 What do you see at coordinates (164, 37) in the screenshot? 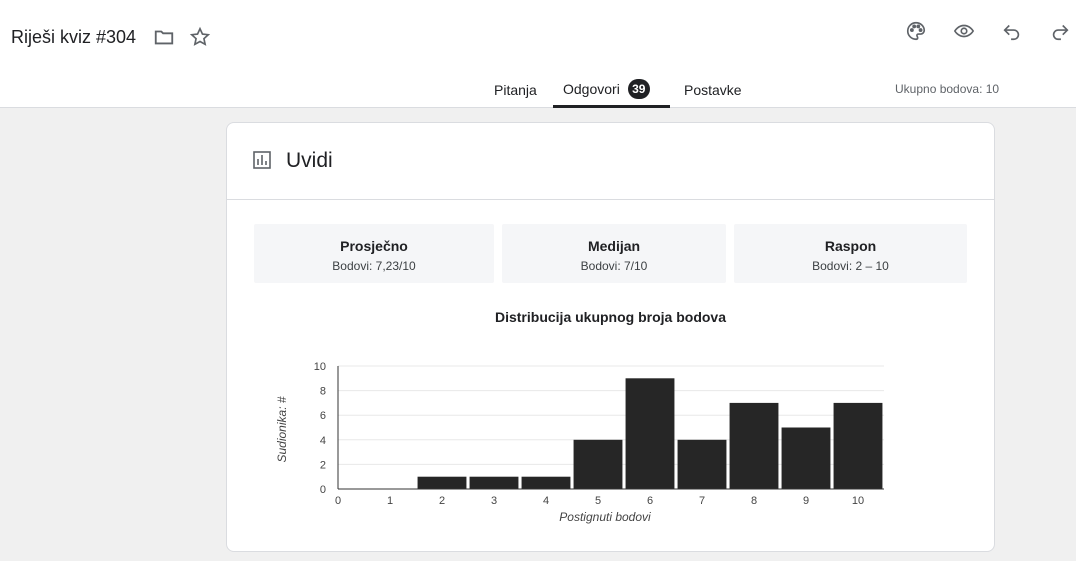
I see `folder-icon` at bounding box center [164, 37].